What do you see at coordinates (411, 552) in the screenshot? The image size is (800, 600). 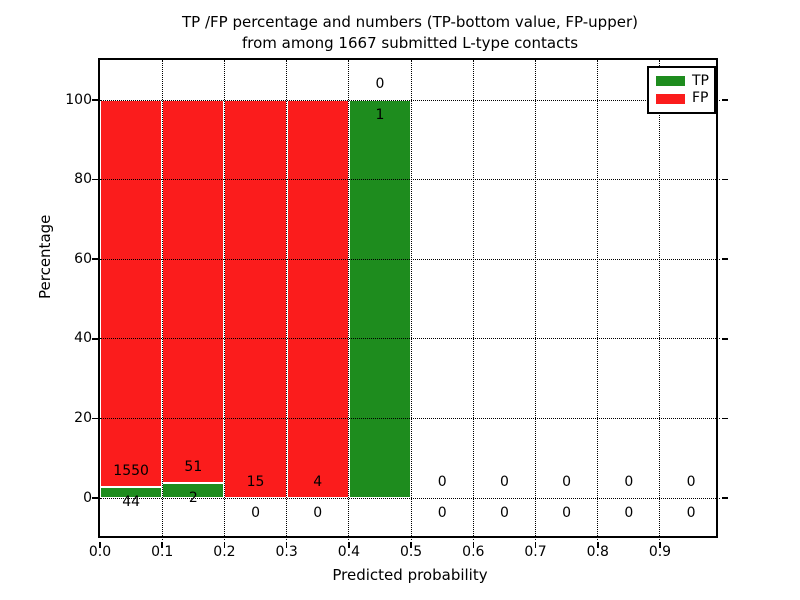 I see `x-tick-label: 0.5` at bounding box center [411, 552].